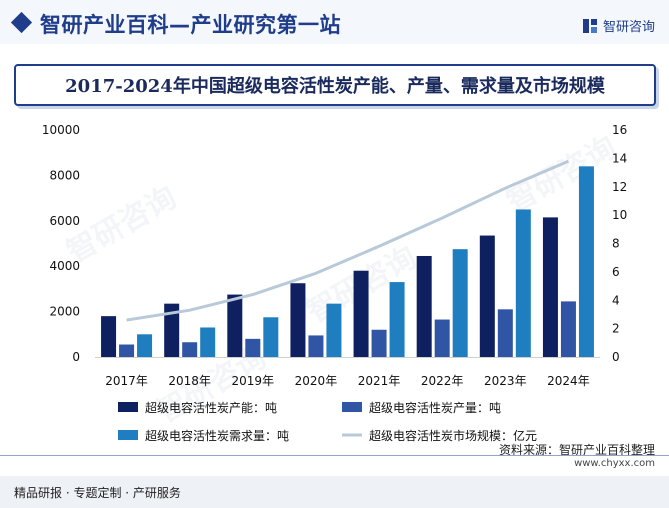  What do you see at coordinates (190, 25) in the screenshot?
I see `header-title: 智研产业百科—产业研究第一站` at bounding box center [190, 25].